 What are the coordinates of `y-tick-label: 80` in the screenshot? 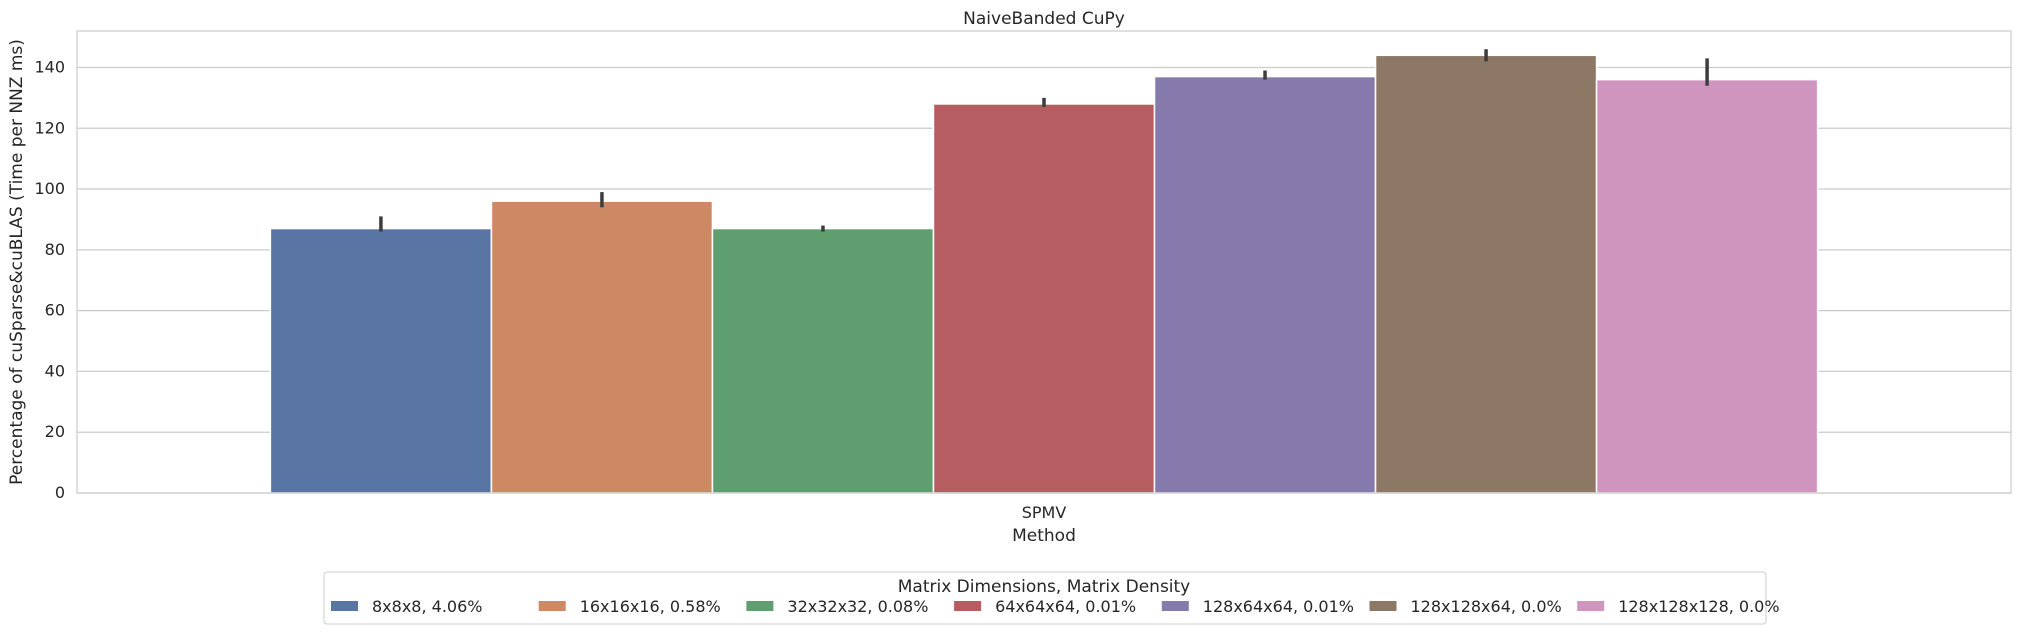 It's located at (55, 249).